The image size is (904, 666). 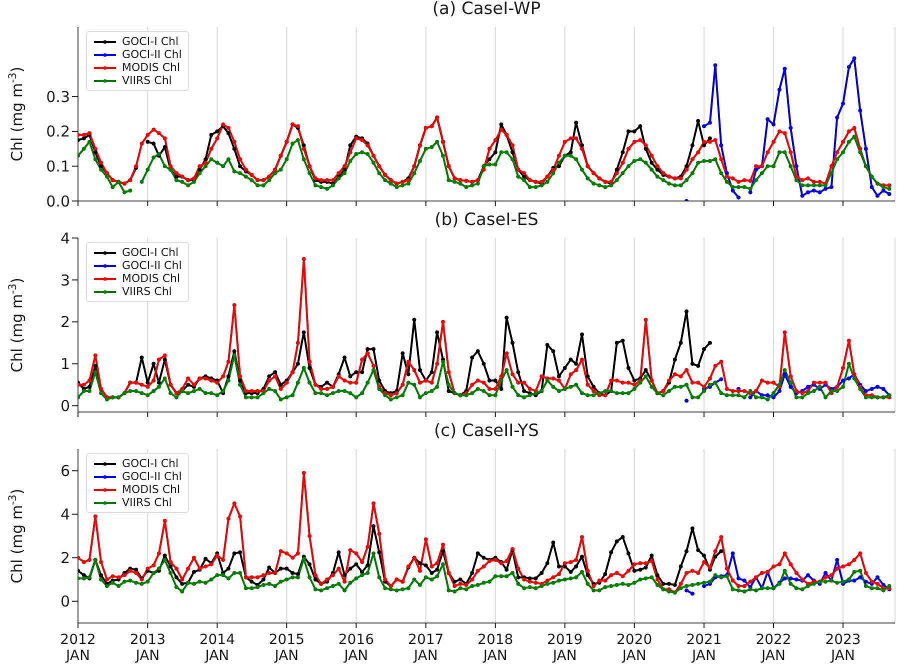 What do you see at coordinates (65, 364) in the screenshot?
I see `y-tick-label: 1` at bounding box center [65, 364].